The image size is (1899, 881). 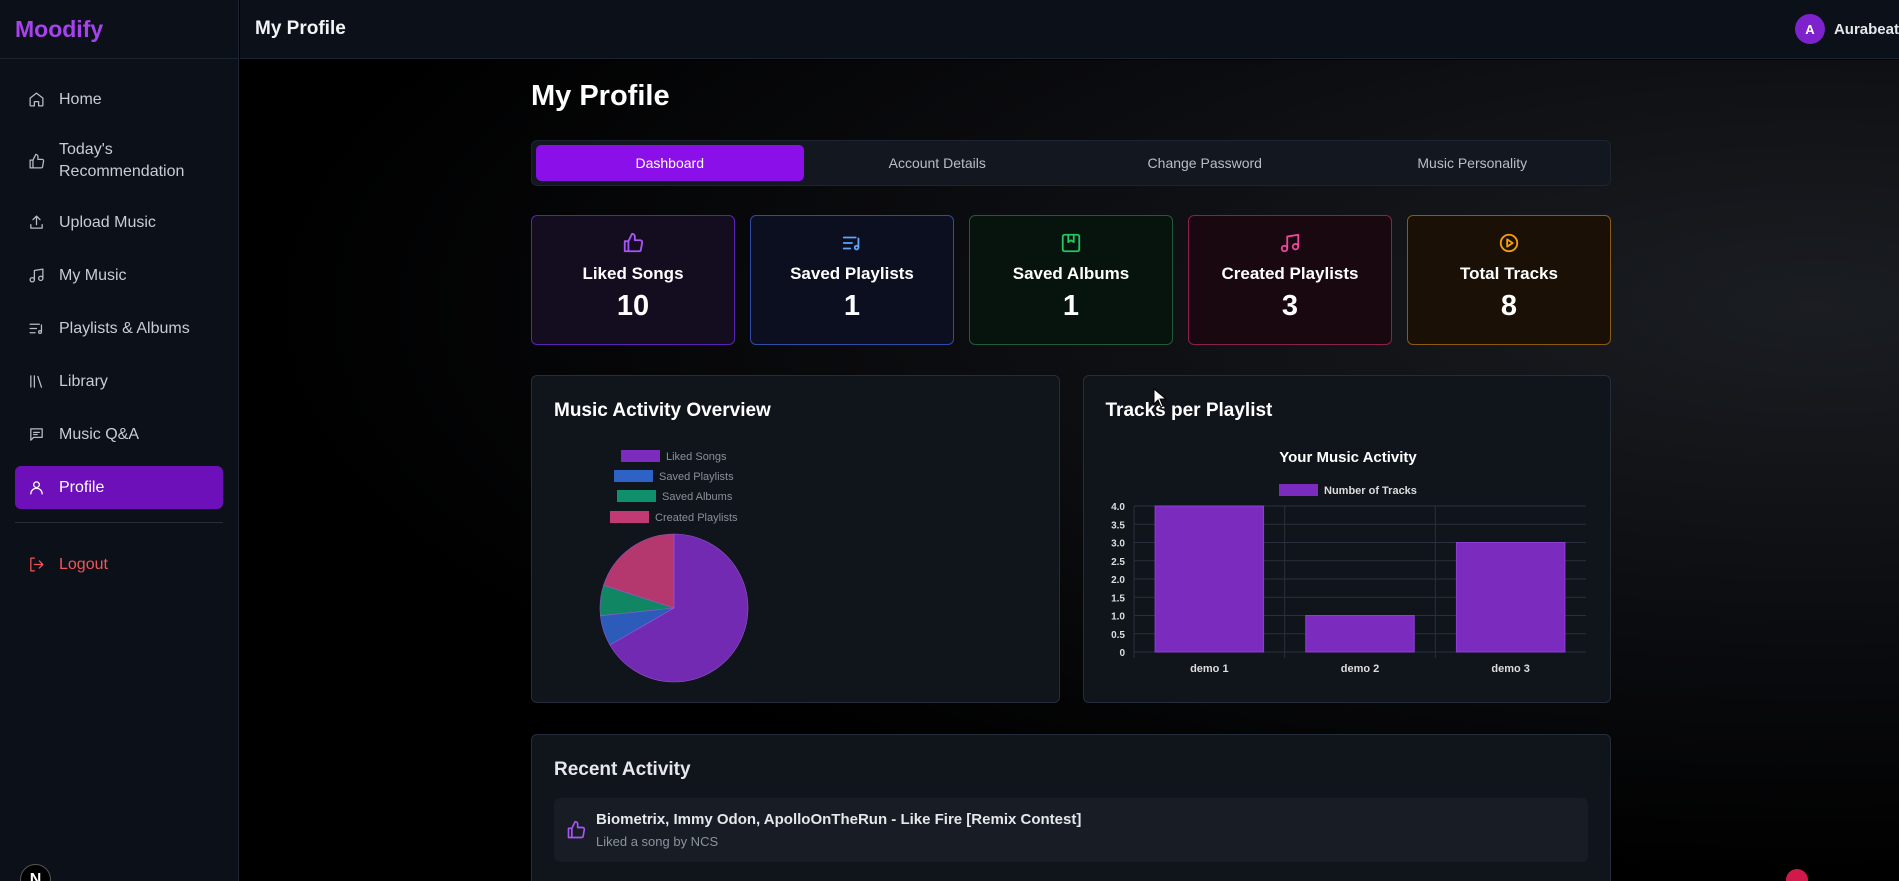 I want to click on sidebar-item-my-music: My Music, so click(x=119, y=275).